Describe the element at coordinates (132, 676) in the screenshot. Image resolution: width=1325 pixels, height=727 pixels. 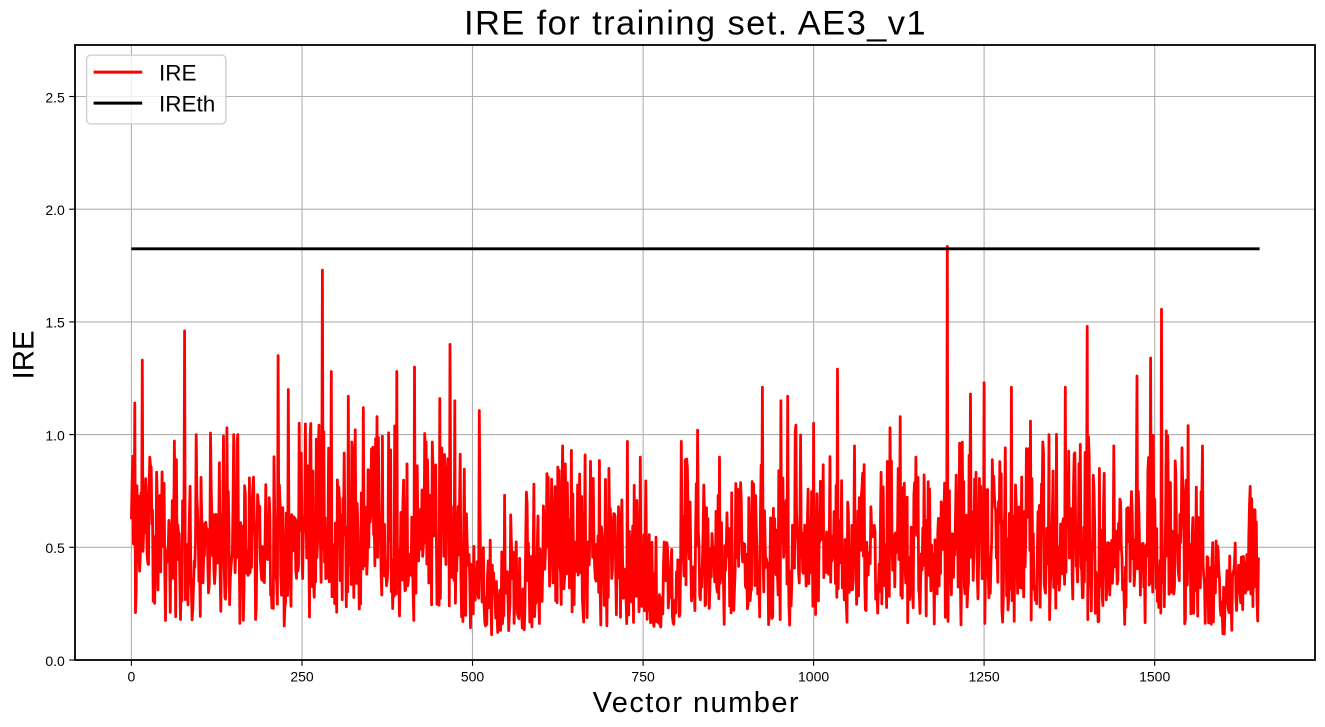
I see `svg-text: 0` at that location.